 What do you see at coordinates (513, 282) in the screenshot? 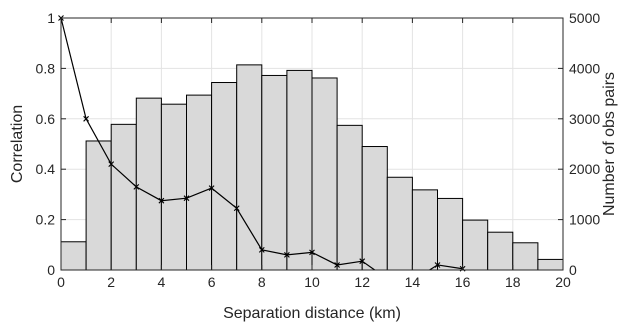
I see `x-tick-label: 18` at bounding box center [513, 282].